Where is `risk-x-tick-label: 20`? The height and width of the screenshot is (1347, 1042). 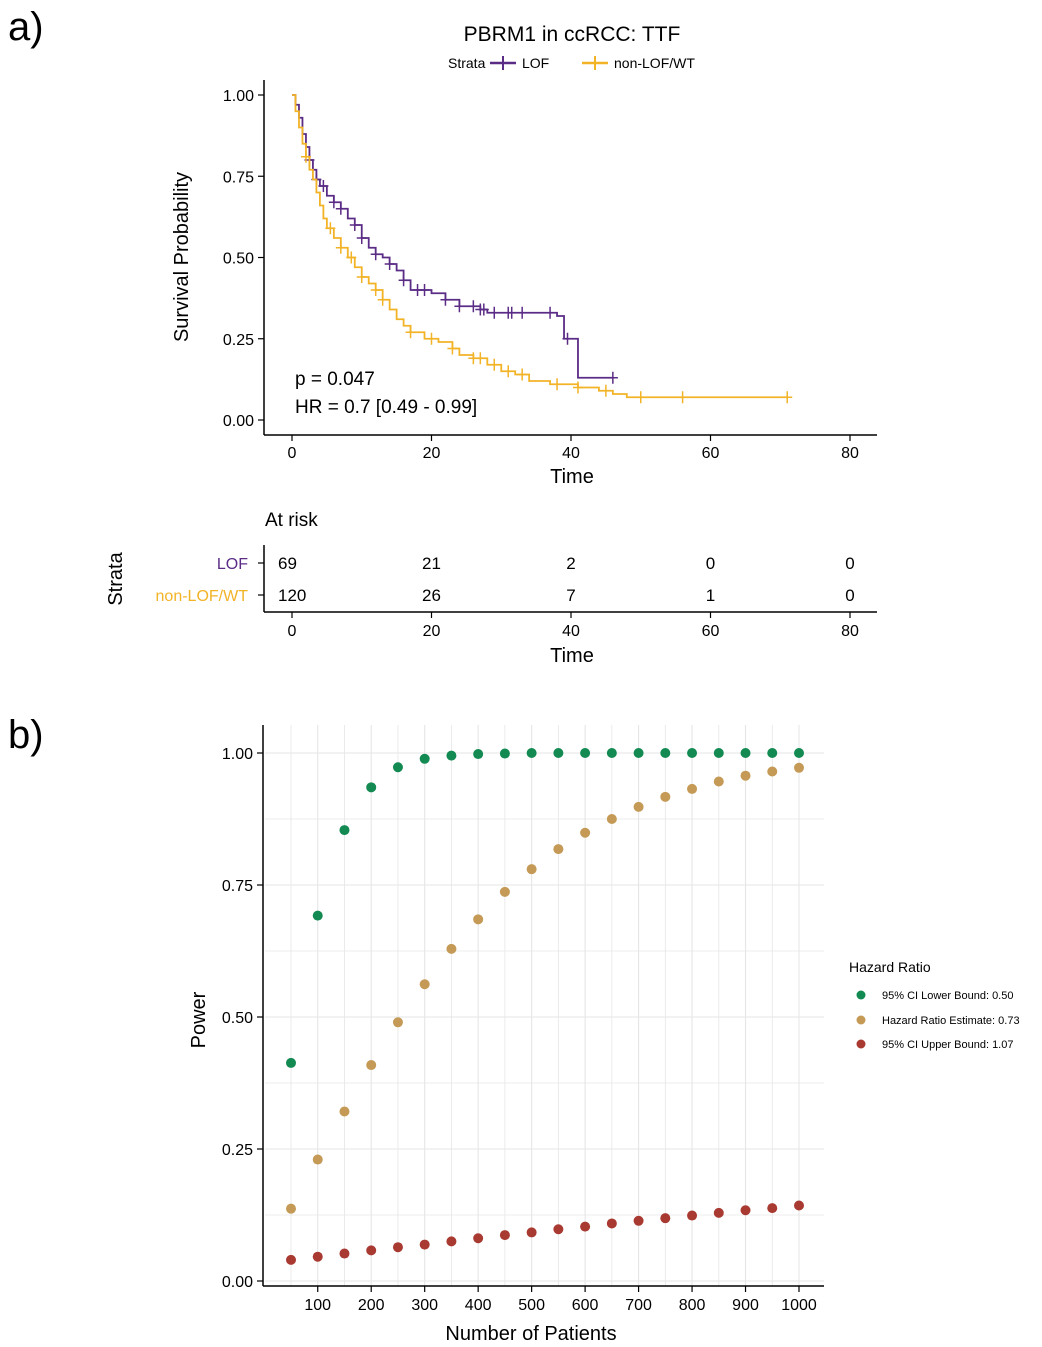 risk-x-tick-label: 20 is located at coordinates (432, 631).